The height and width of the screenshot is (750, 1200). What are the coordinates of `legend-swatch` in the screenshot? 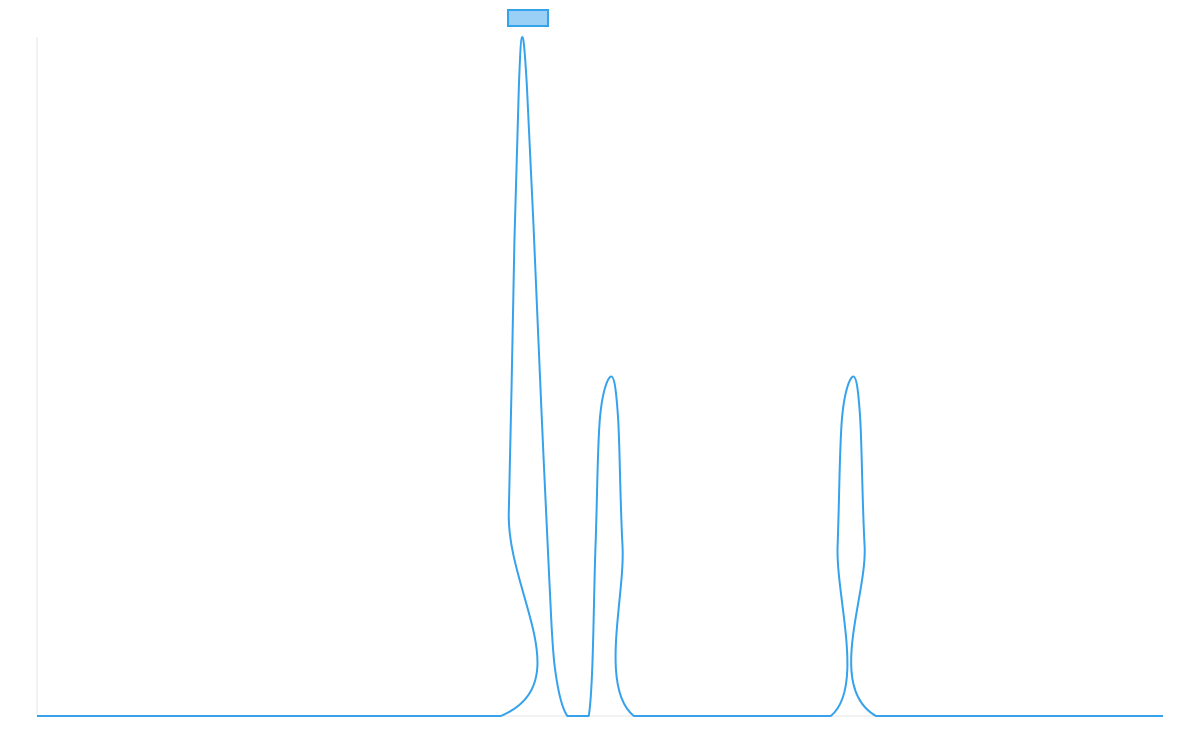 It's located at (528, 18).